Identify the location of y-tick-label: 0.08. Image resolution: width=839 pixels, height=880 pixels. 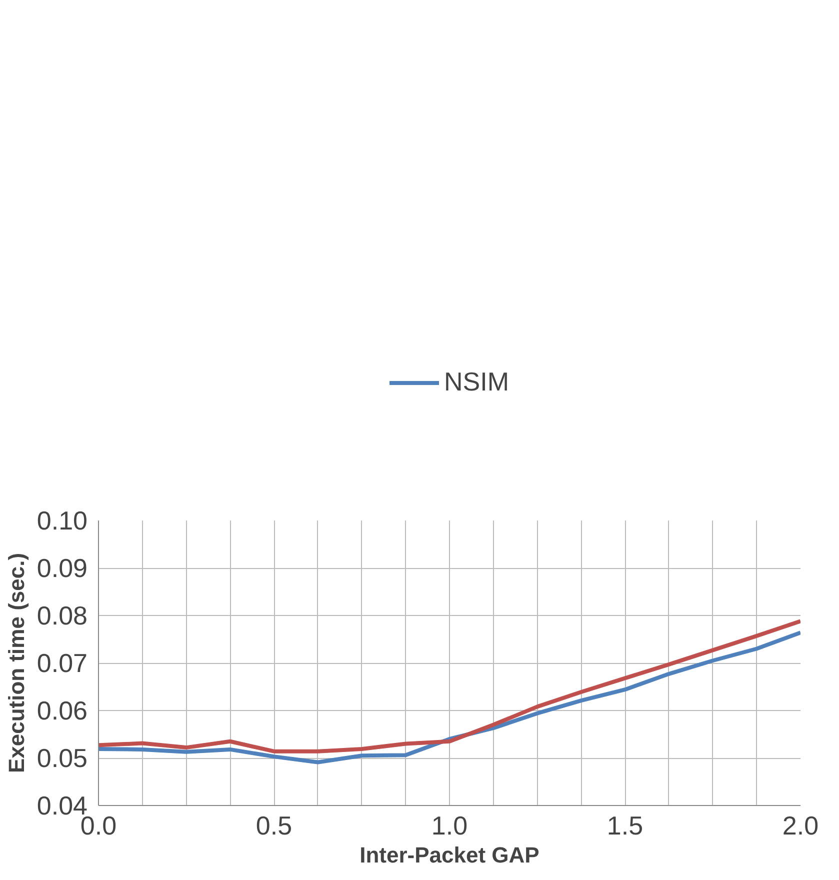
(62, 615).